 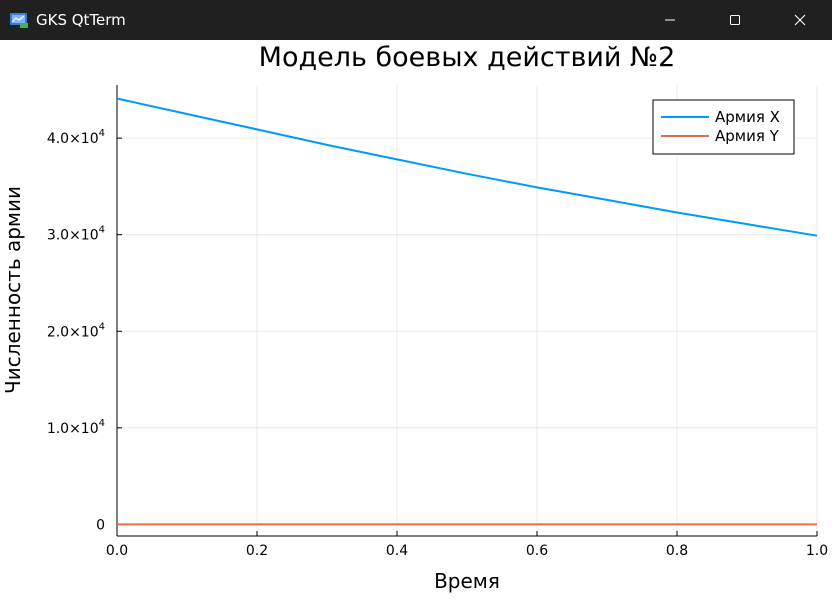 What do you see at coordinates (257, 551) in the screenshot?
I see `x-tick-label: 0.2` at bounding box center [257, 551].